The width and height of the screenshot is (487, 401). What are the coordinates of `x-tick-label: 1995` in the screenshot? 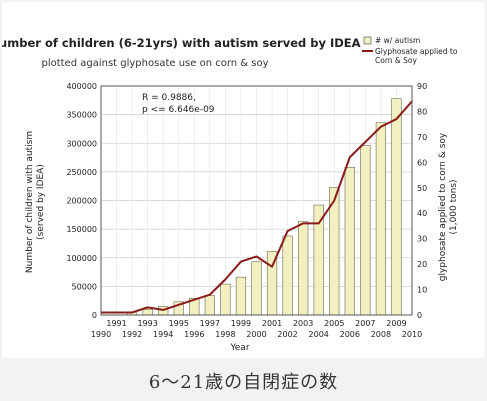 It's located at (179, 323).